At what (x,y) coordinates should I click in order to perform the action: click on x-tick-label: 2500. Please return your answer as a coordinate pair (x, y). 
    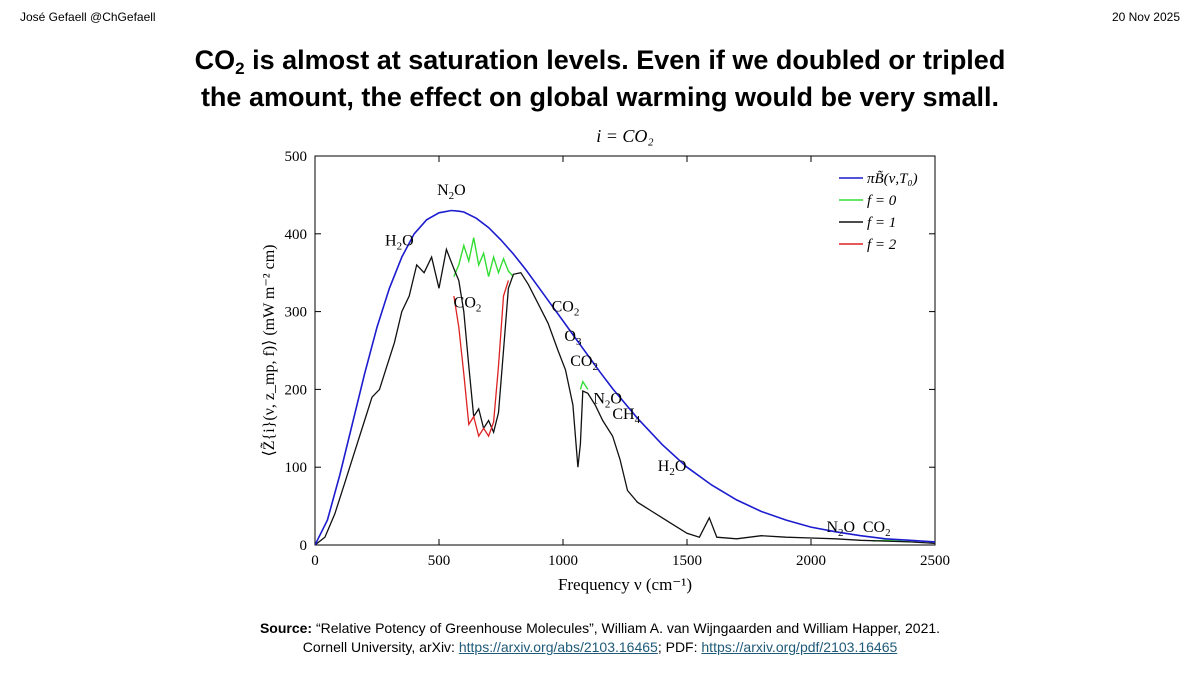
    Looking at the image, I should click on (935, 561).